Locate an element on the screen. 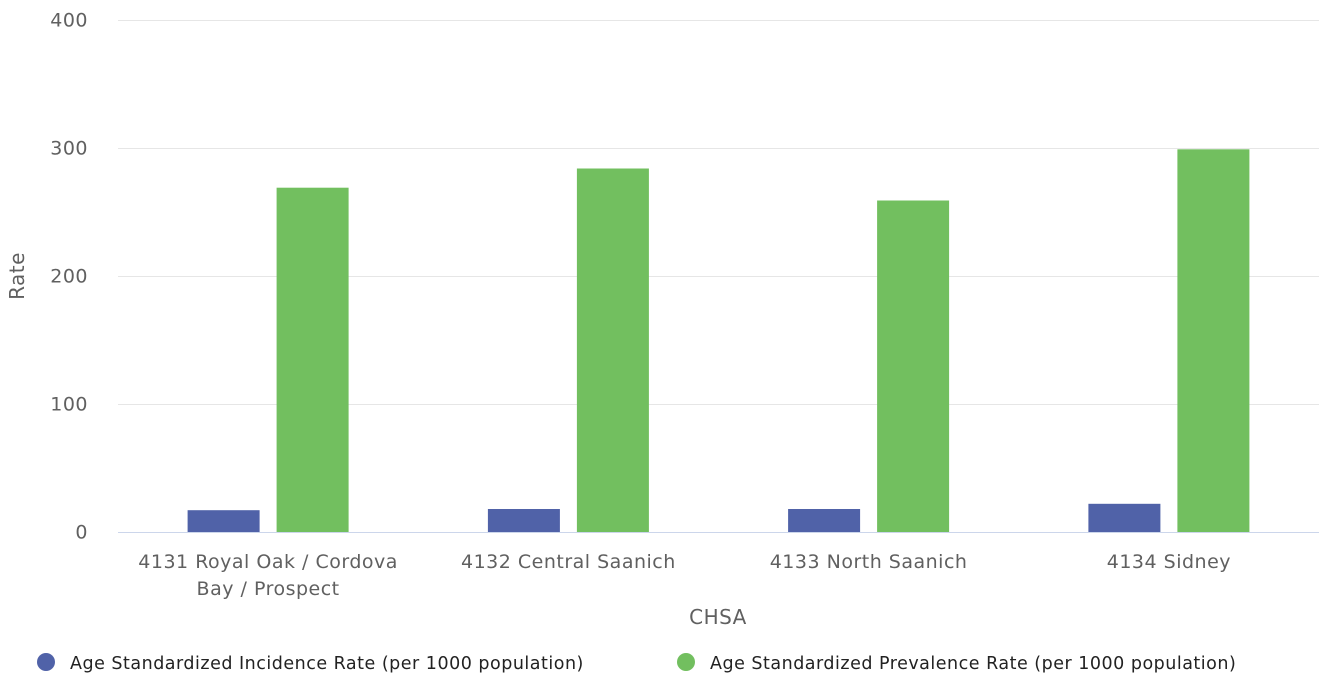 The image size is (1319, 677). x-tick-label-line: 4134 Sidney is located at coordinates (1169, 562).